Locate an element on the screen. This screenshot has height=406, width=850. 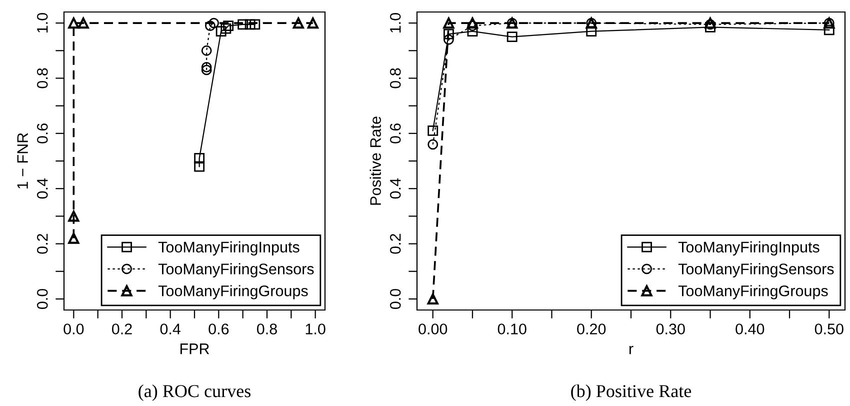
x-axis-title: r is located at coordinates (631, 350).